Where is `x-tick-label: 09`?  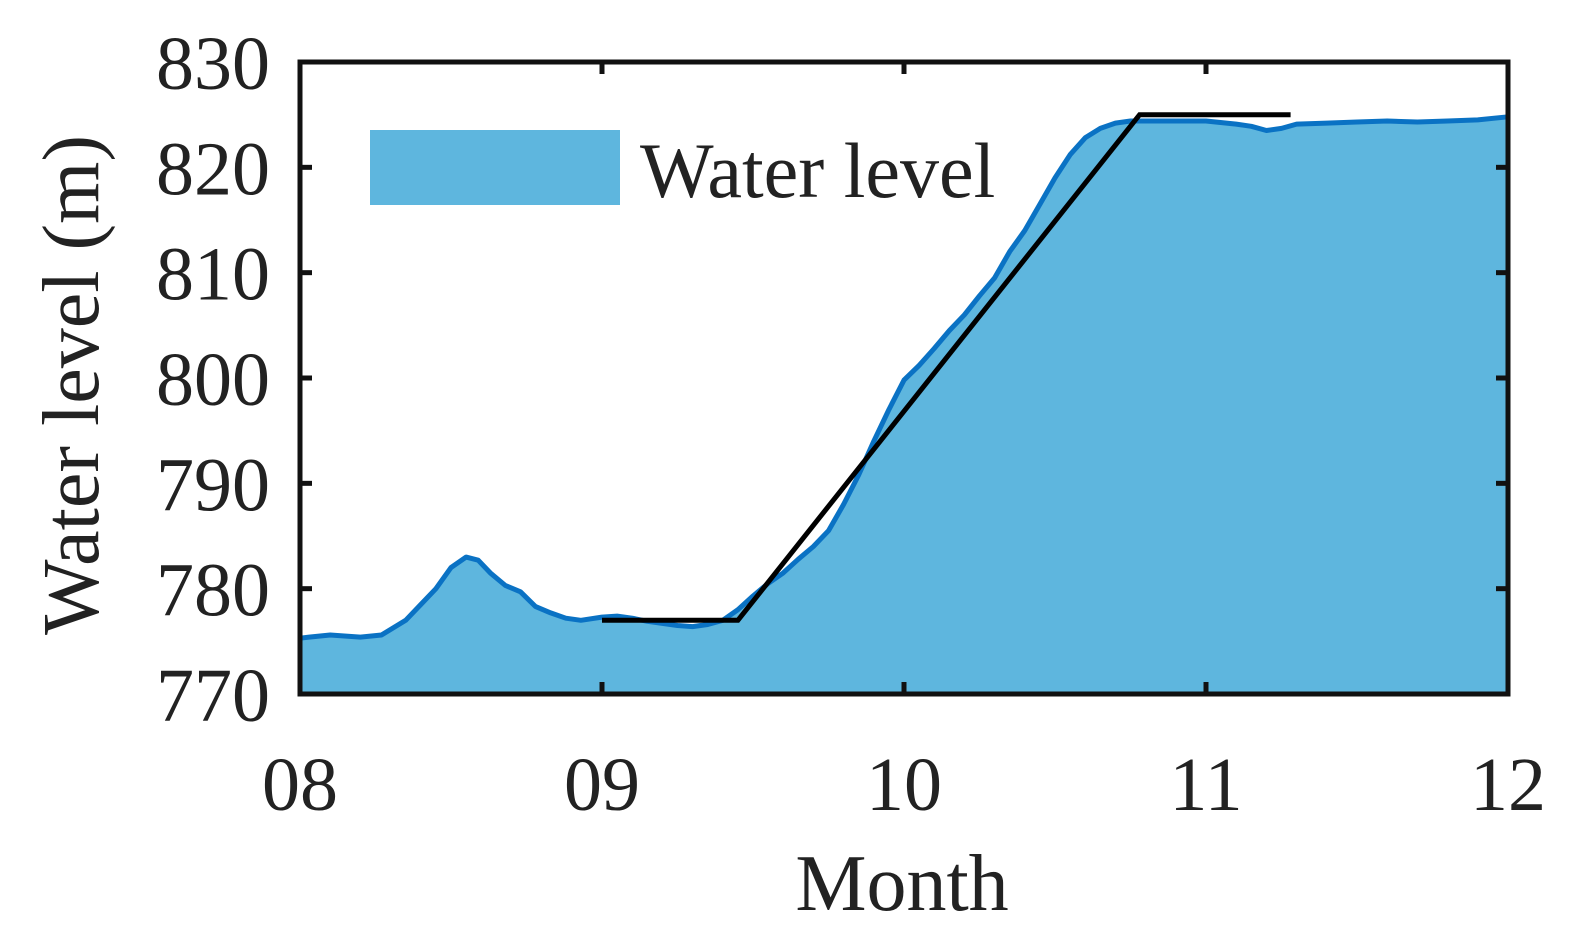 x-tick-label: 09 is located at coordinates (602, 785).